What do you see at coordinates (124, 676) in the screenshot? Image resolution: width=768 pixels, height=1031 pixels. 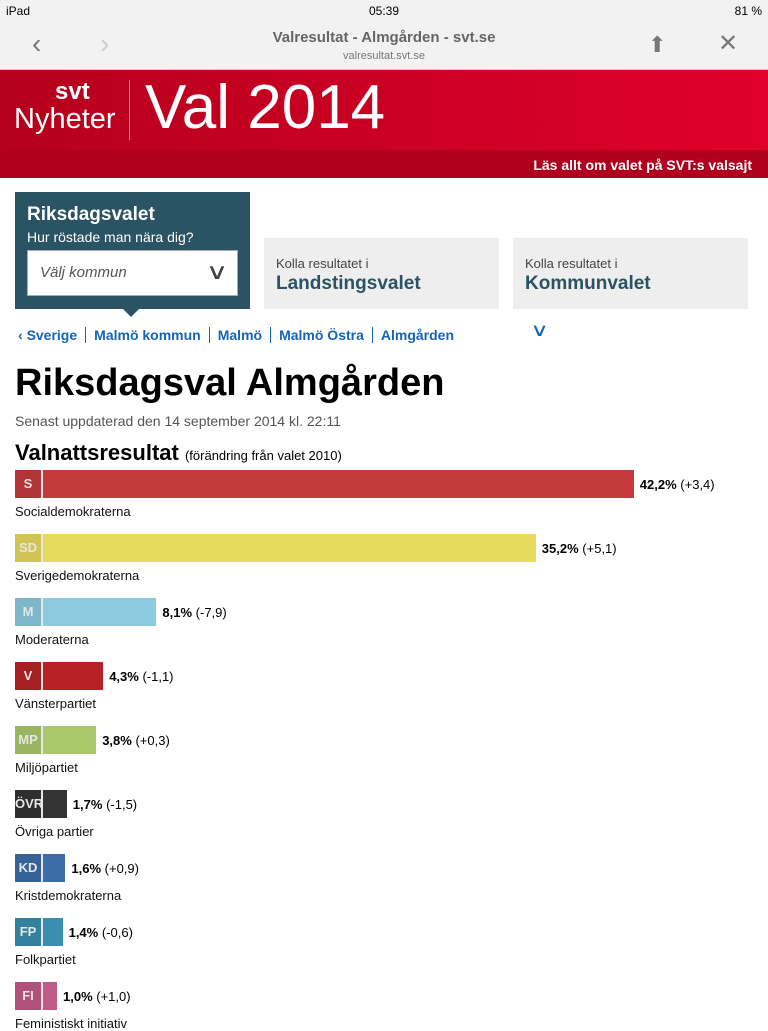 I see `party-pct: 4,3%` at bounding box center [124, 676].